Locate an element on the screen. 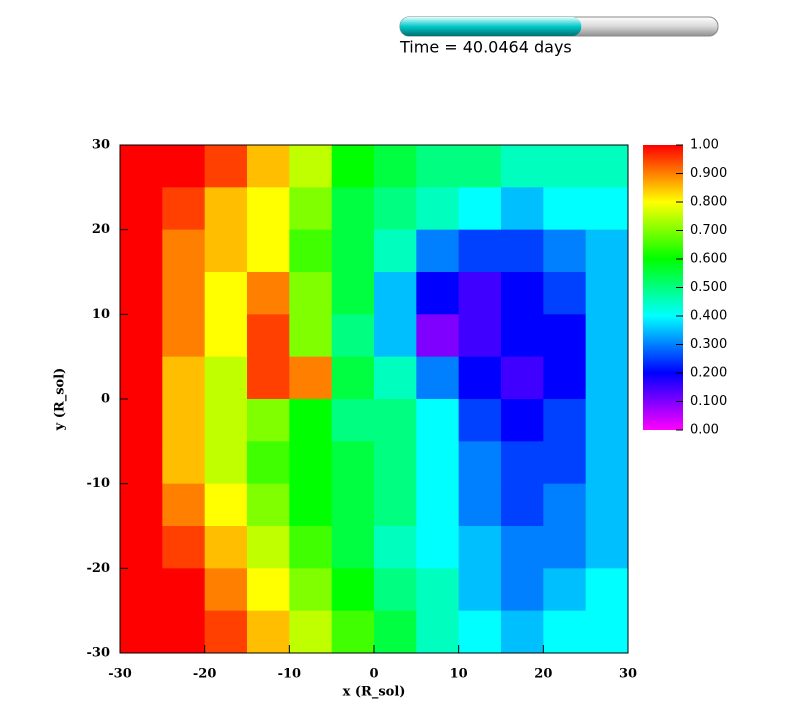 The width and height of the screenshot is (800, 728). colorbar-tick-label: 0.200 is located at coordinates (708, 373).